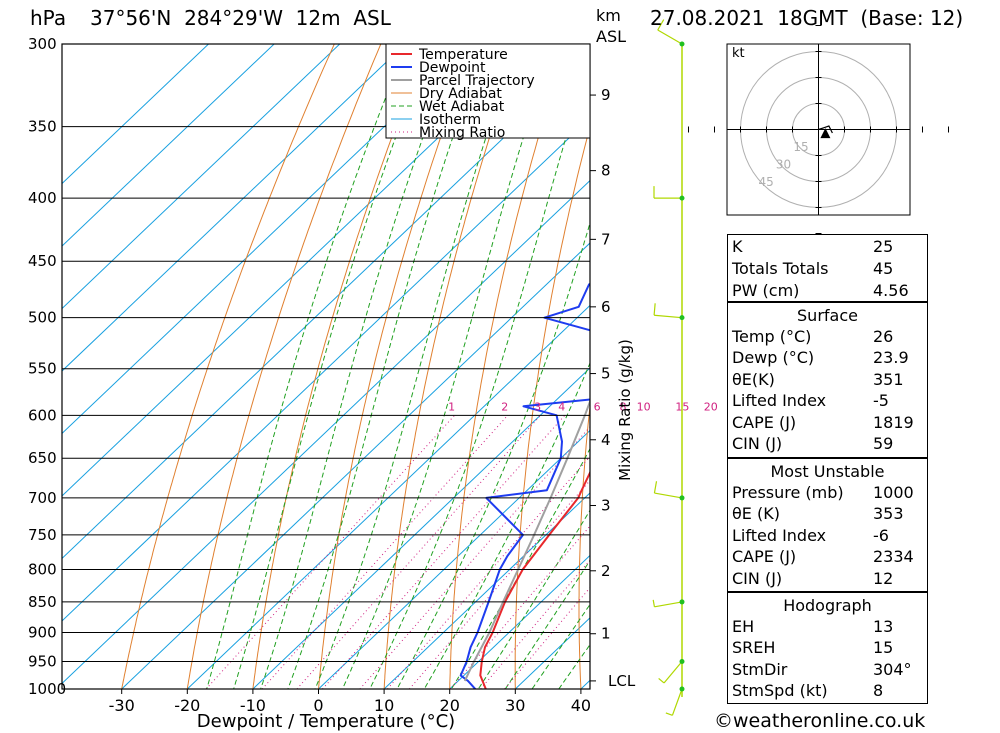 The image size is (1000, 733). What do you see at coordinates (606, 634) in the screenshot?
I see `km-tick-label: 1` at bounding box center [606, 634].